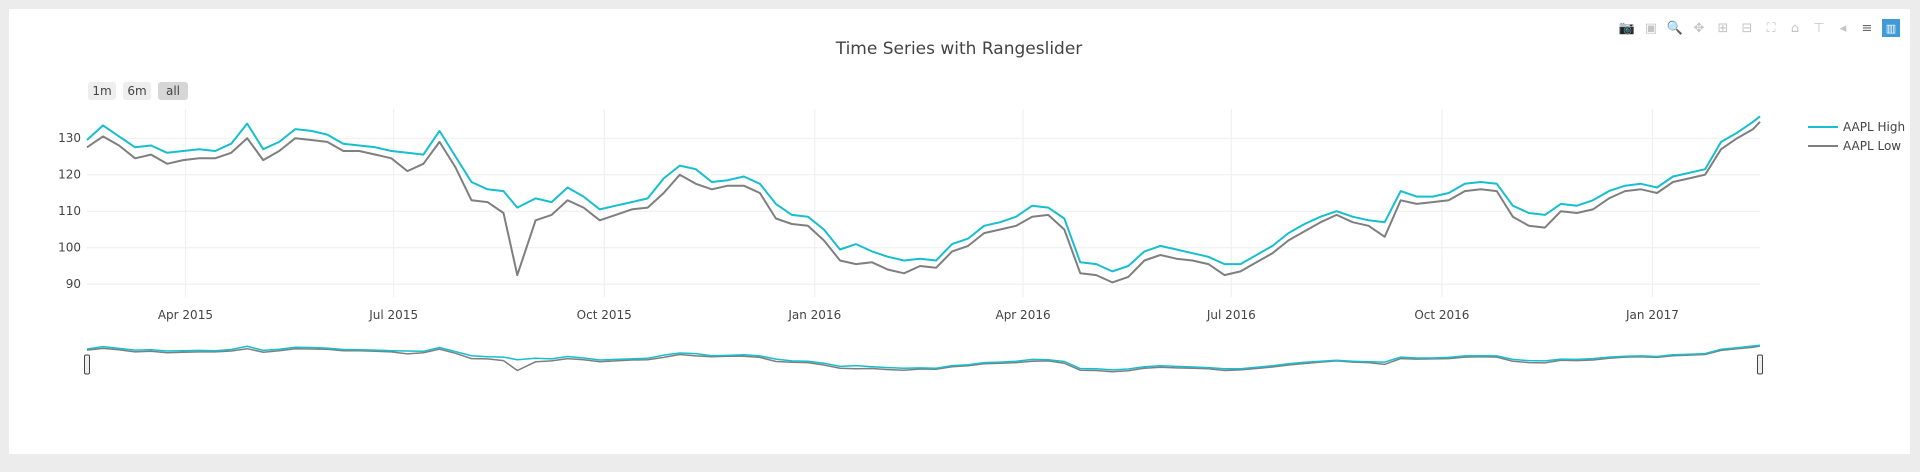 This screenshot has height=472, width=1920. I want to click on range-selector: 1m 6m all, so click(138, 91).